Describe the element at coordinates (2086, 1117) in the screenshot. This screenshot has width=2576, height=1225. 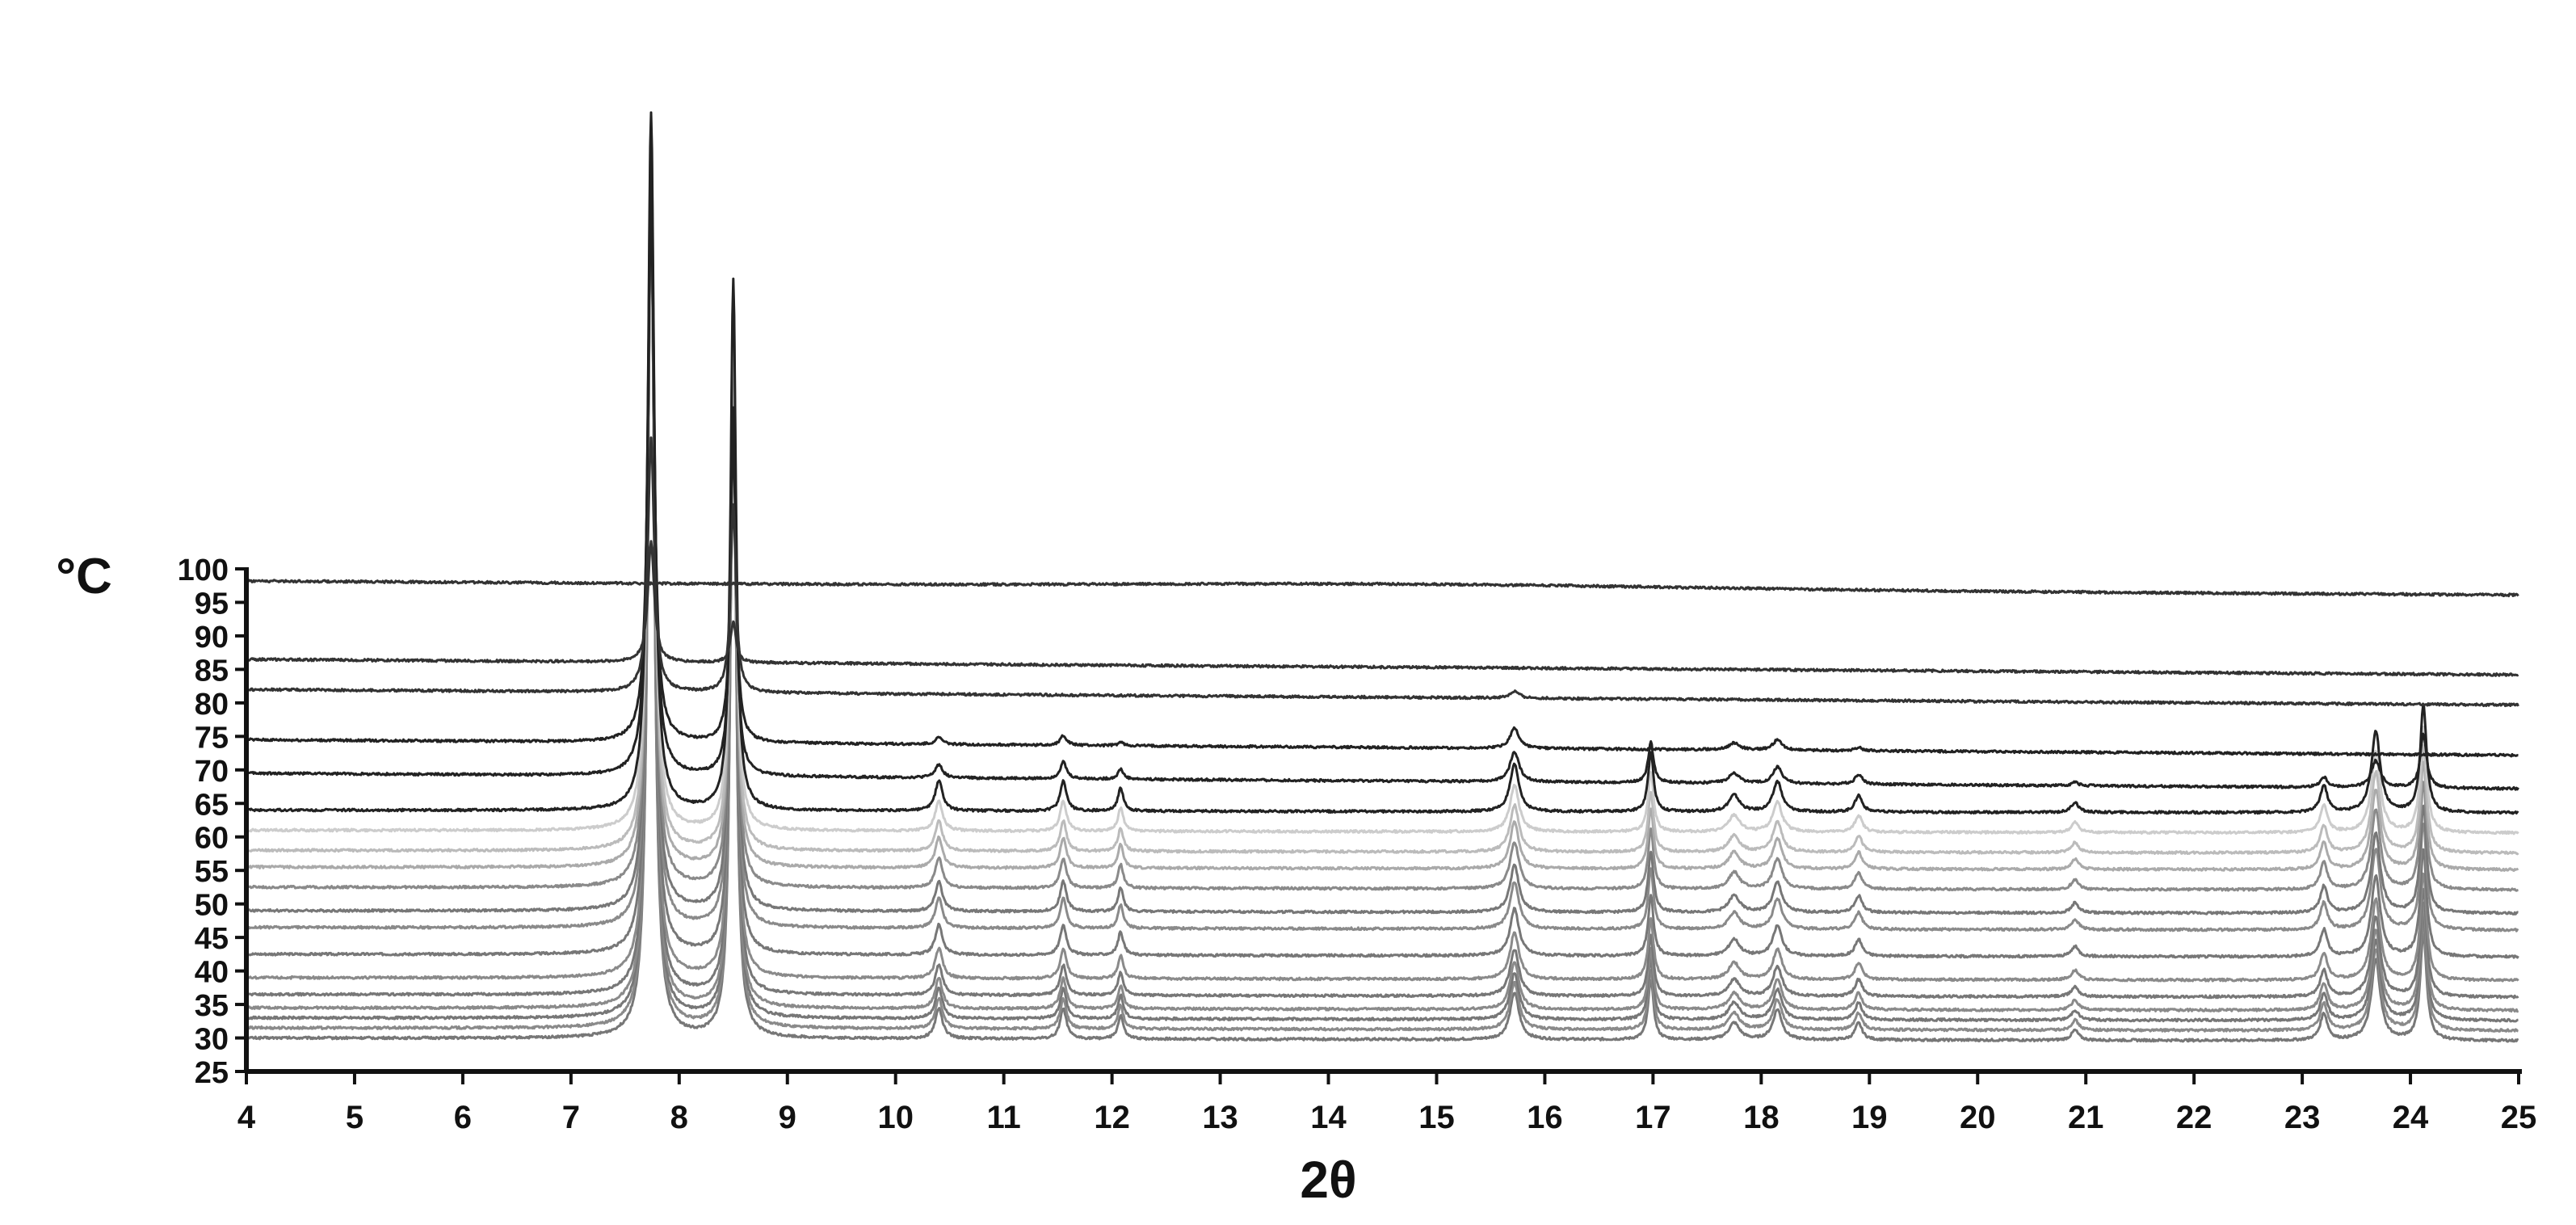
I see `x-tick-label: 21` at that location.